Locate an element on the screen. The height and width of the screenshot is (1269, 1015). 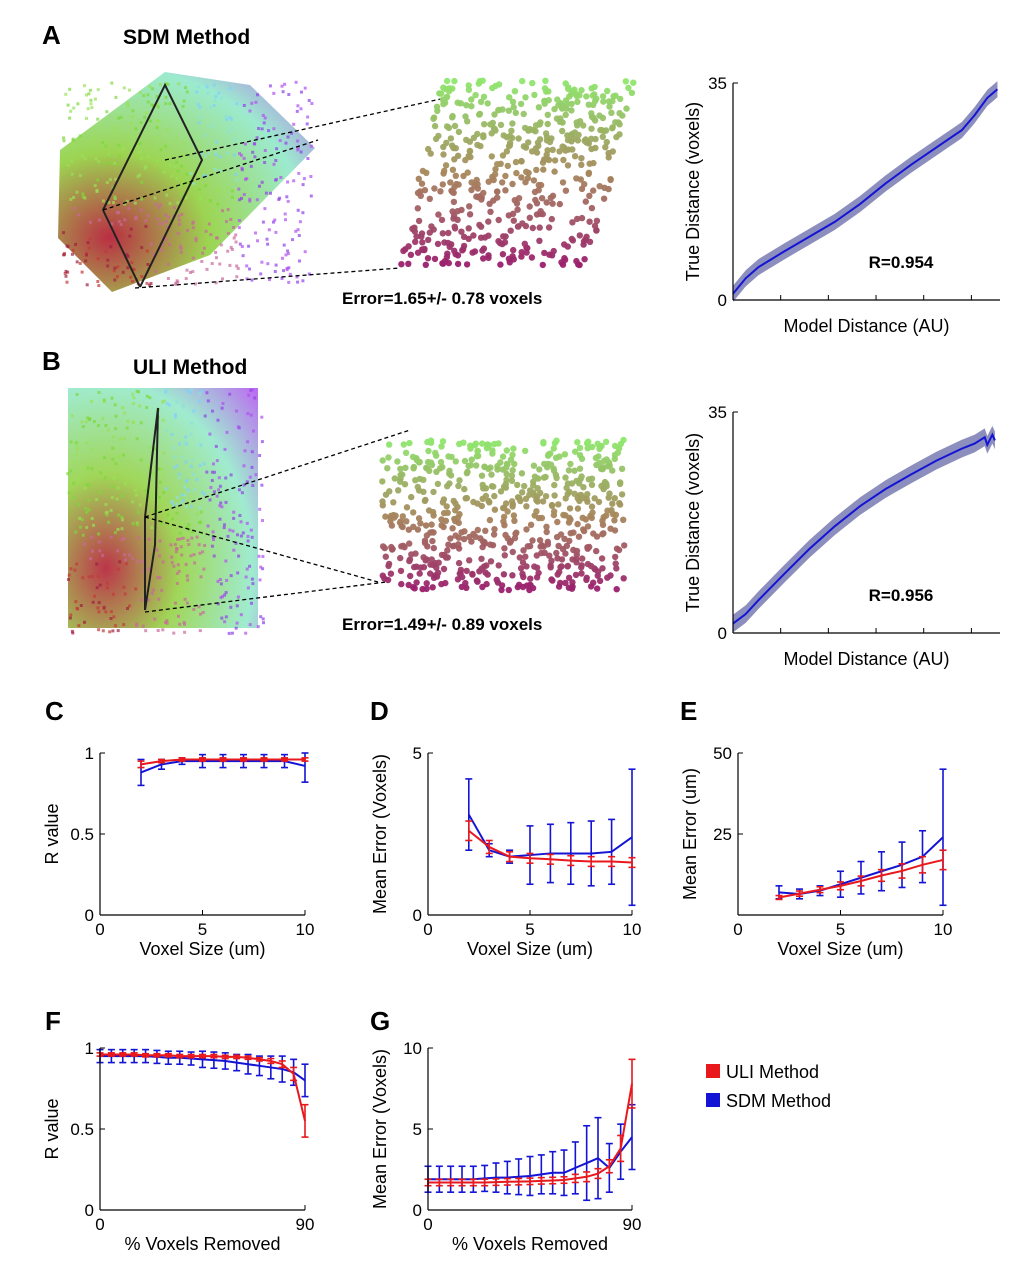
legend-swatch-sdm is located at coordinates (713, 1100).